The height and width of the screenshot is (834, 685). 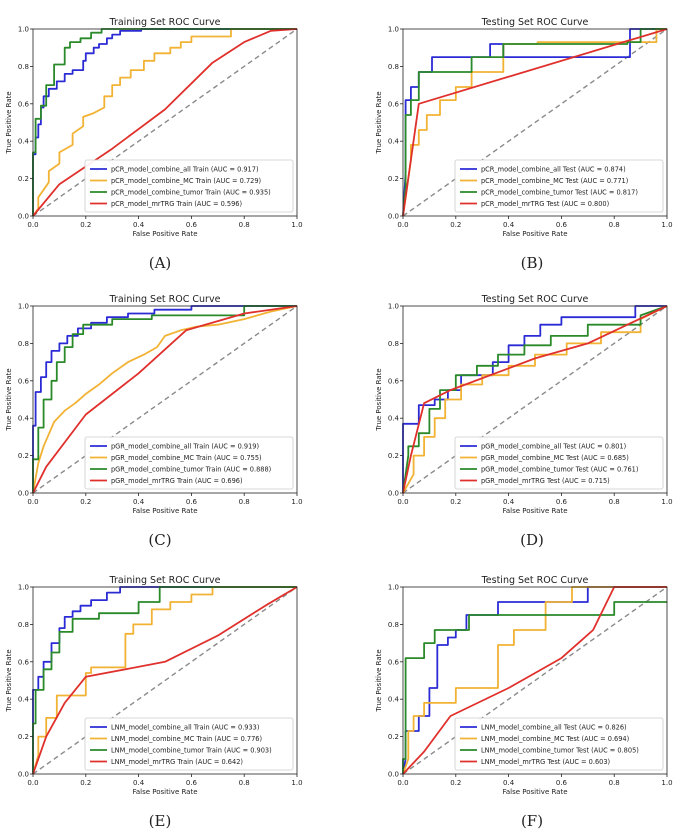 What do you see at coordinates (532, 540) in the screenshot?
I see `panel-label: (D)` at bounding box center [532, 540].